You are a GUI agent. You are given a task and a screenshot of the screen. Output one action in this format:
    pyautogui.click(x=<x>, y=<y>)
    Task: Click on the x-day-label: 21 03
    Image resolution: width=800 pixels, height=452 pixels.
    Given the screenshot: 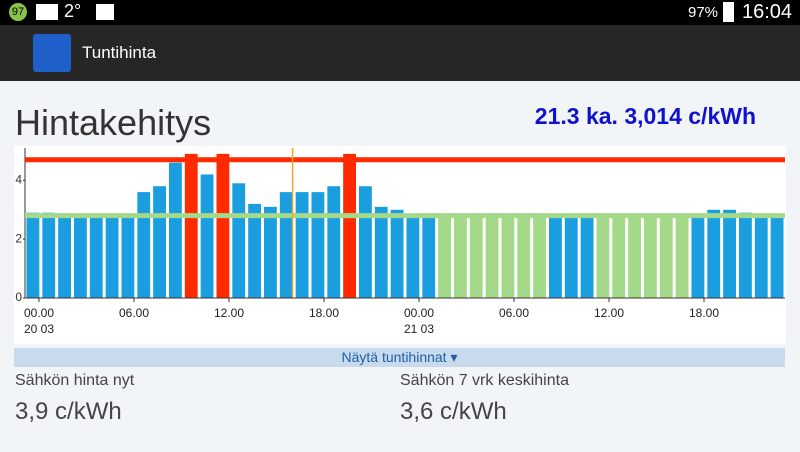 What is the action you would take?
    pyautogui.click(x=419, y=329)
    